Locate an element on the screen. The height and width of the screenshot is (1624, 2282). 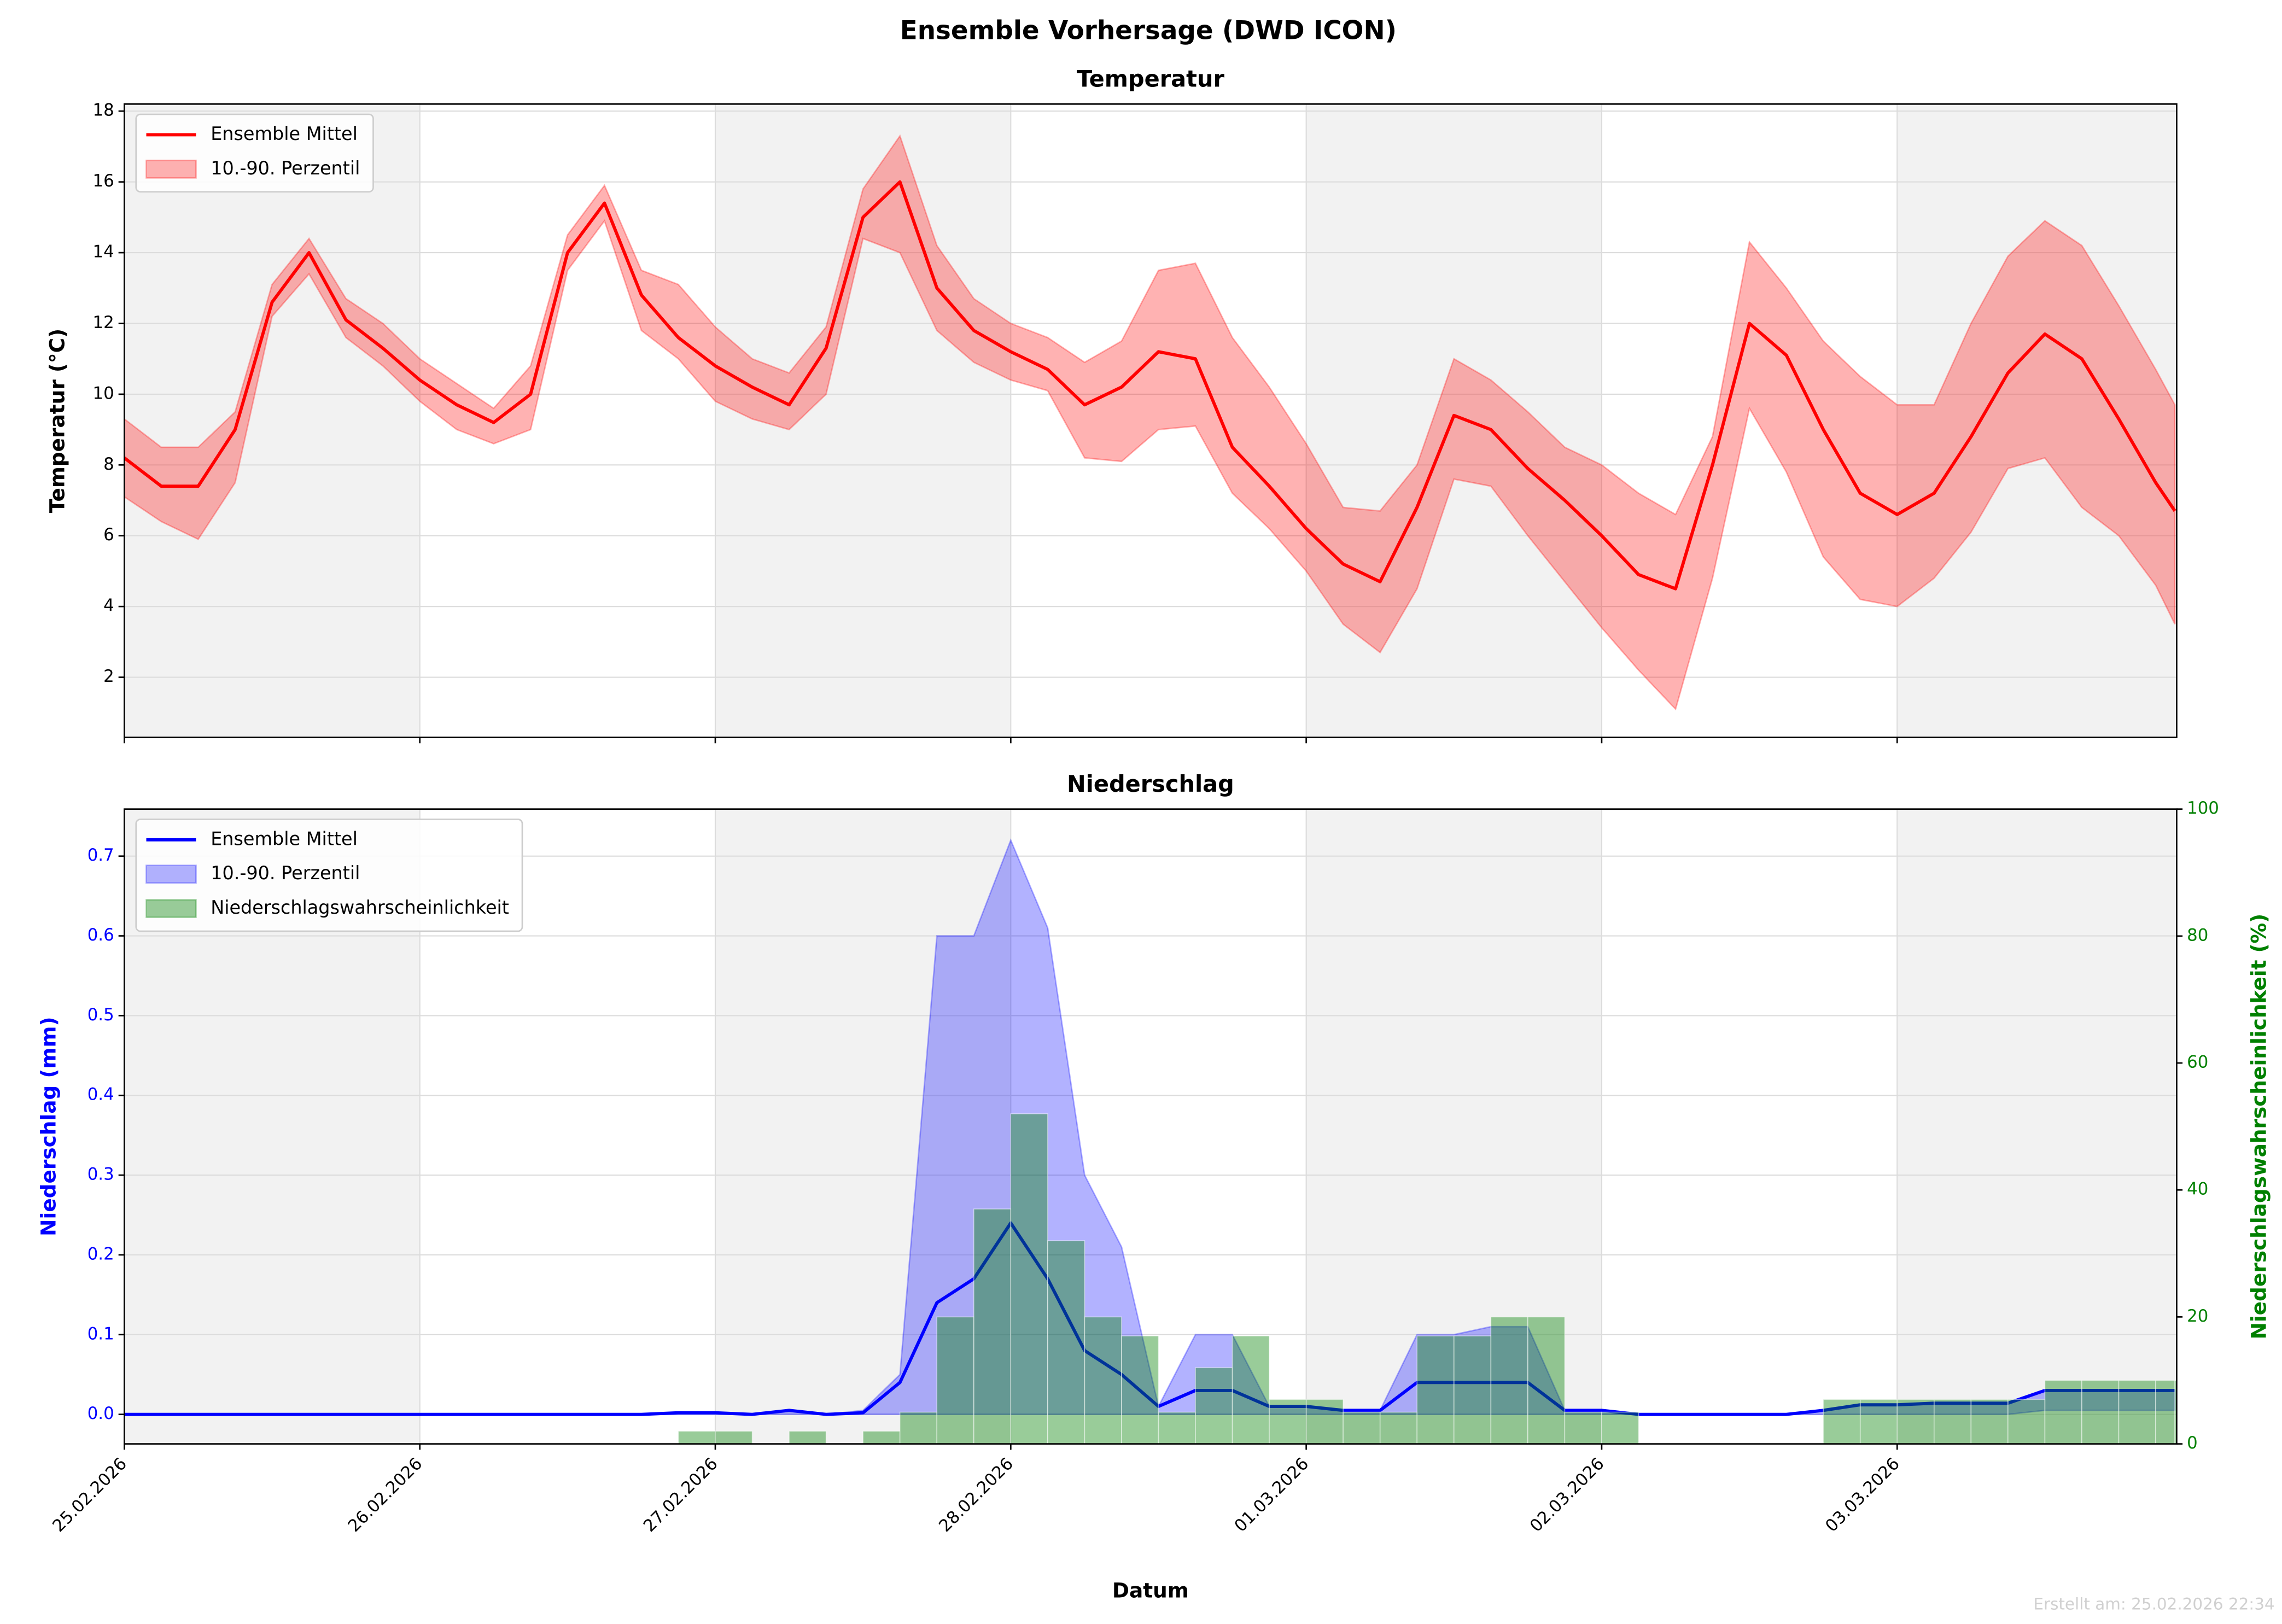
legend-label: Niederschlagswahrscheinlichkeit is located at coordinates (360, 908).